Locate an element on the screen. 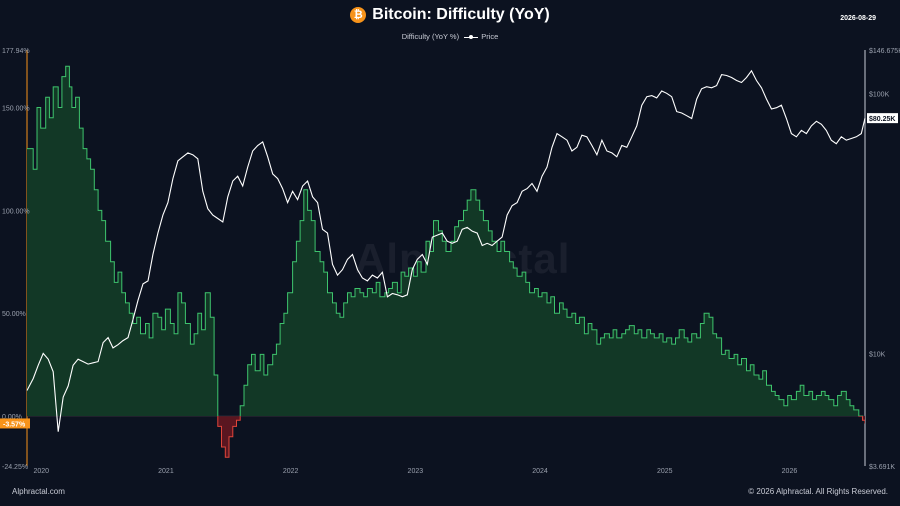  bitcoin-icon: ₿ is located at coordinates (358, 15).